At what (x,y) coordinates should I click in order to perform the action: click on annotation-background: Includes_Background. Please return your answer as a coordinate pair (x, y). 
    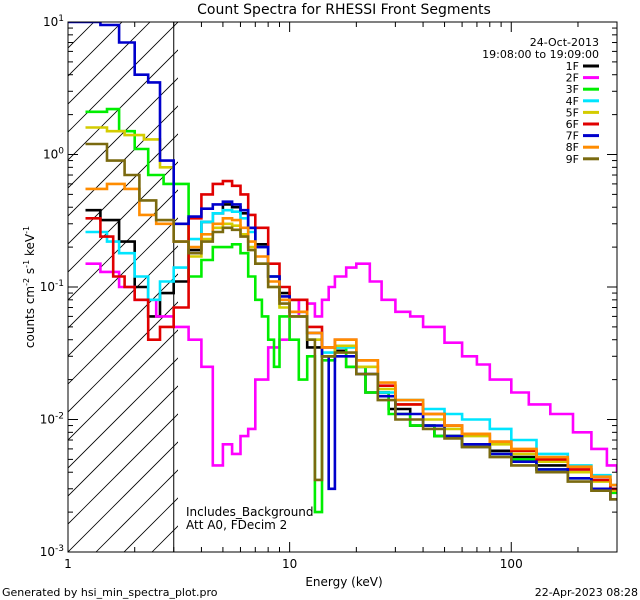
    Looking at the image, I should click on (250, 512).